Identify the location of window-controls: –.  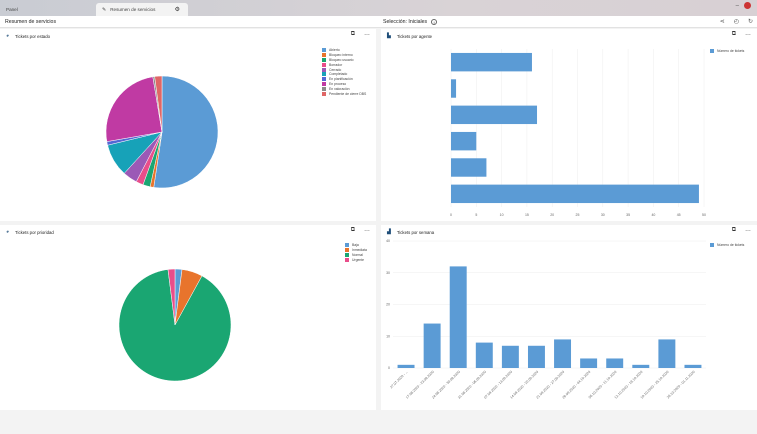
(743, 5).